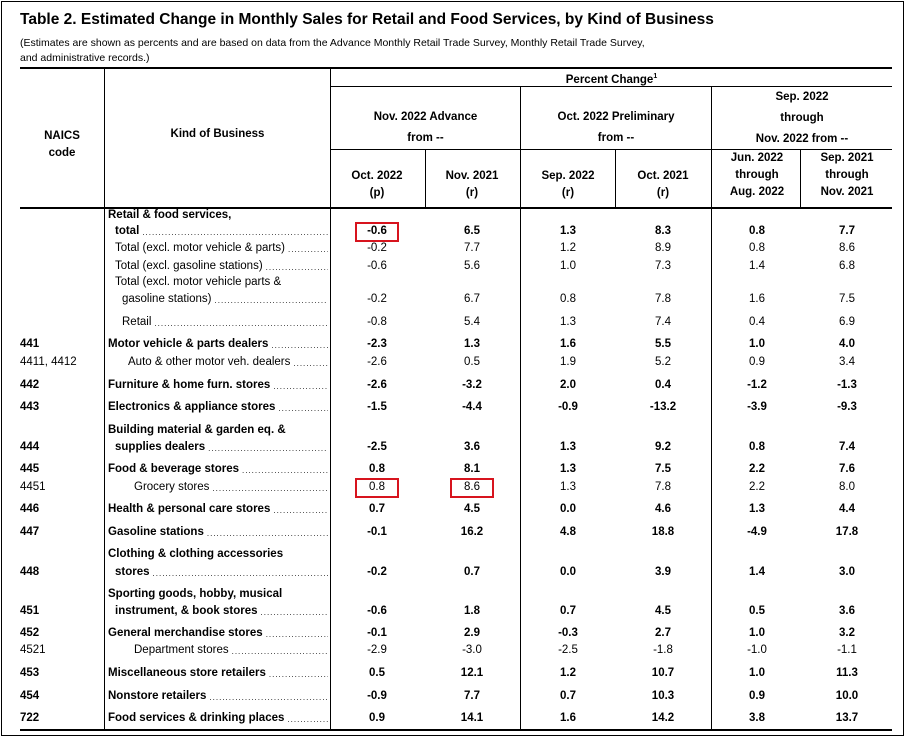 The image size is (907, 739). I want to click on table-cell: -0.9, so click(568, 407).